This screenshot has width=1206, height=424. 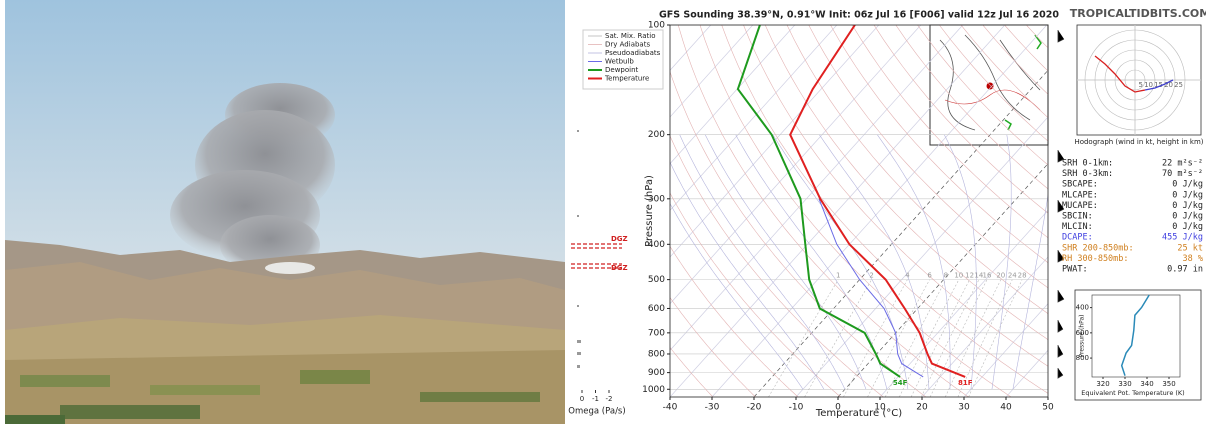 I want to click on mixing-ratio-label: 16, so click(x=987, y=276).